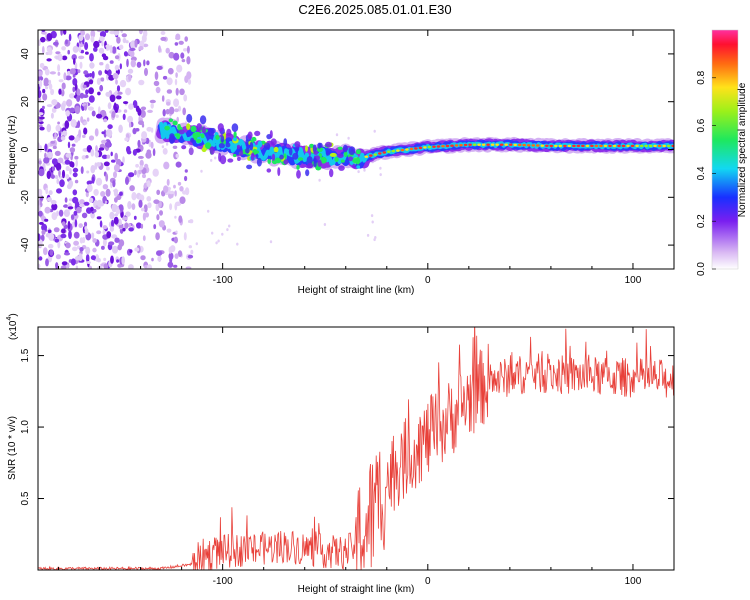 The height and width of the screenshot is (600, 750). What do you see at coordinates (12, 150) in the screenshot?
I see `spectrogram-ylabel: Frequency (Hz)` at bounding box center [12, 150].